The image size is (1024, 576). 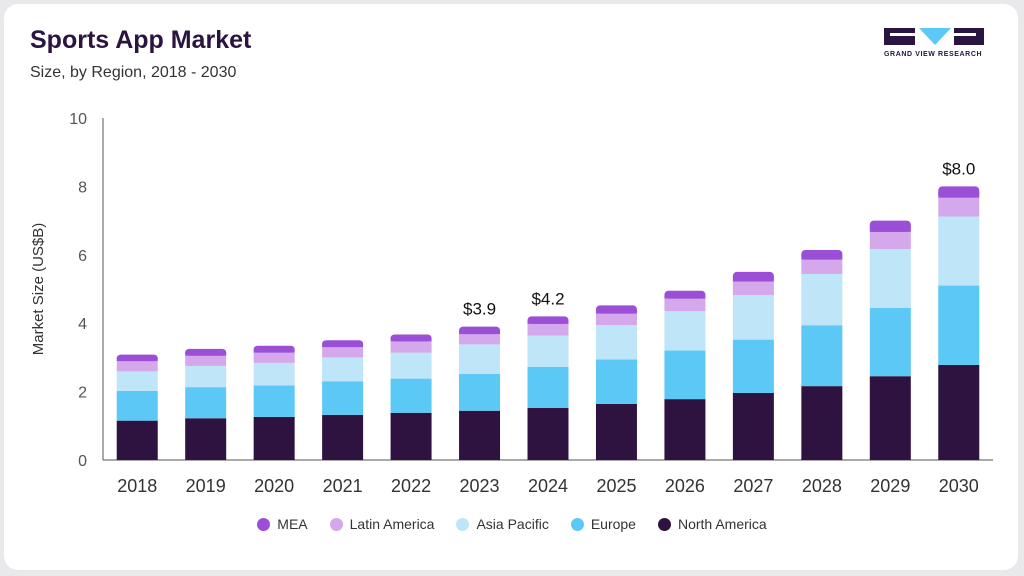 I want to click on legend-label: Asia Pacific, so click(x=512, y=524).